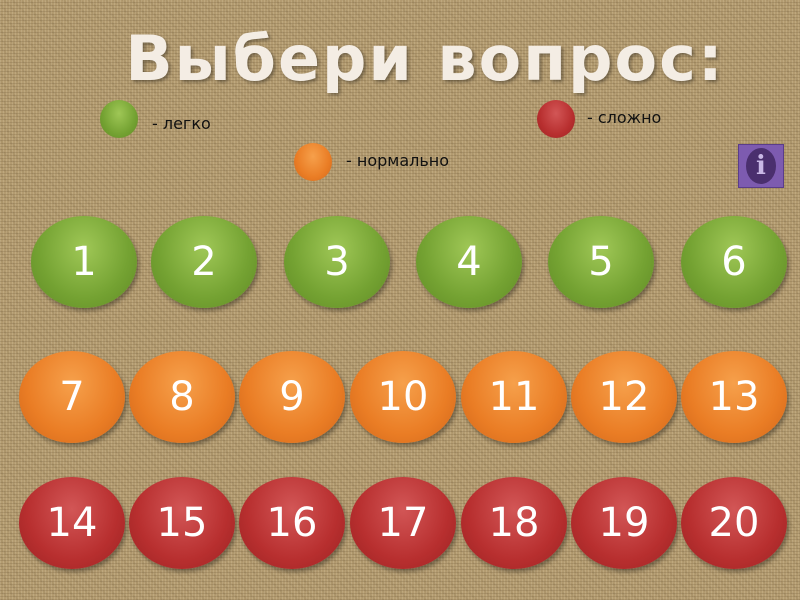 This screenshot has width=800, height=600. What do you see at coordinates (84, 262) in the screenshot?
I see `question-button-1: 1` at bounding box center [84, 262].